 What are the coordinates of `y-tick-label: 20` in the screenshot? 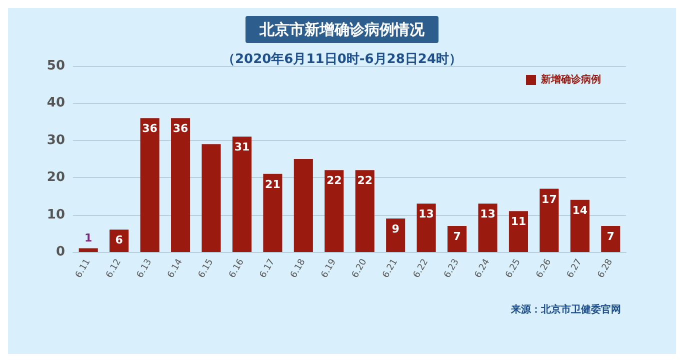 It's located at (55, 178).